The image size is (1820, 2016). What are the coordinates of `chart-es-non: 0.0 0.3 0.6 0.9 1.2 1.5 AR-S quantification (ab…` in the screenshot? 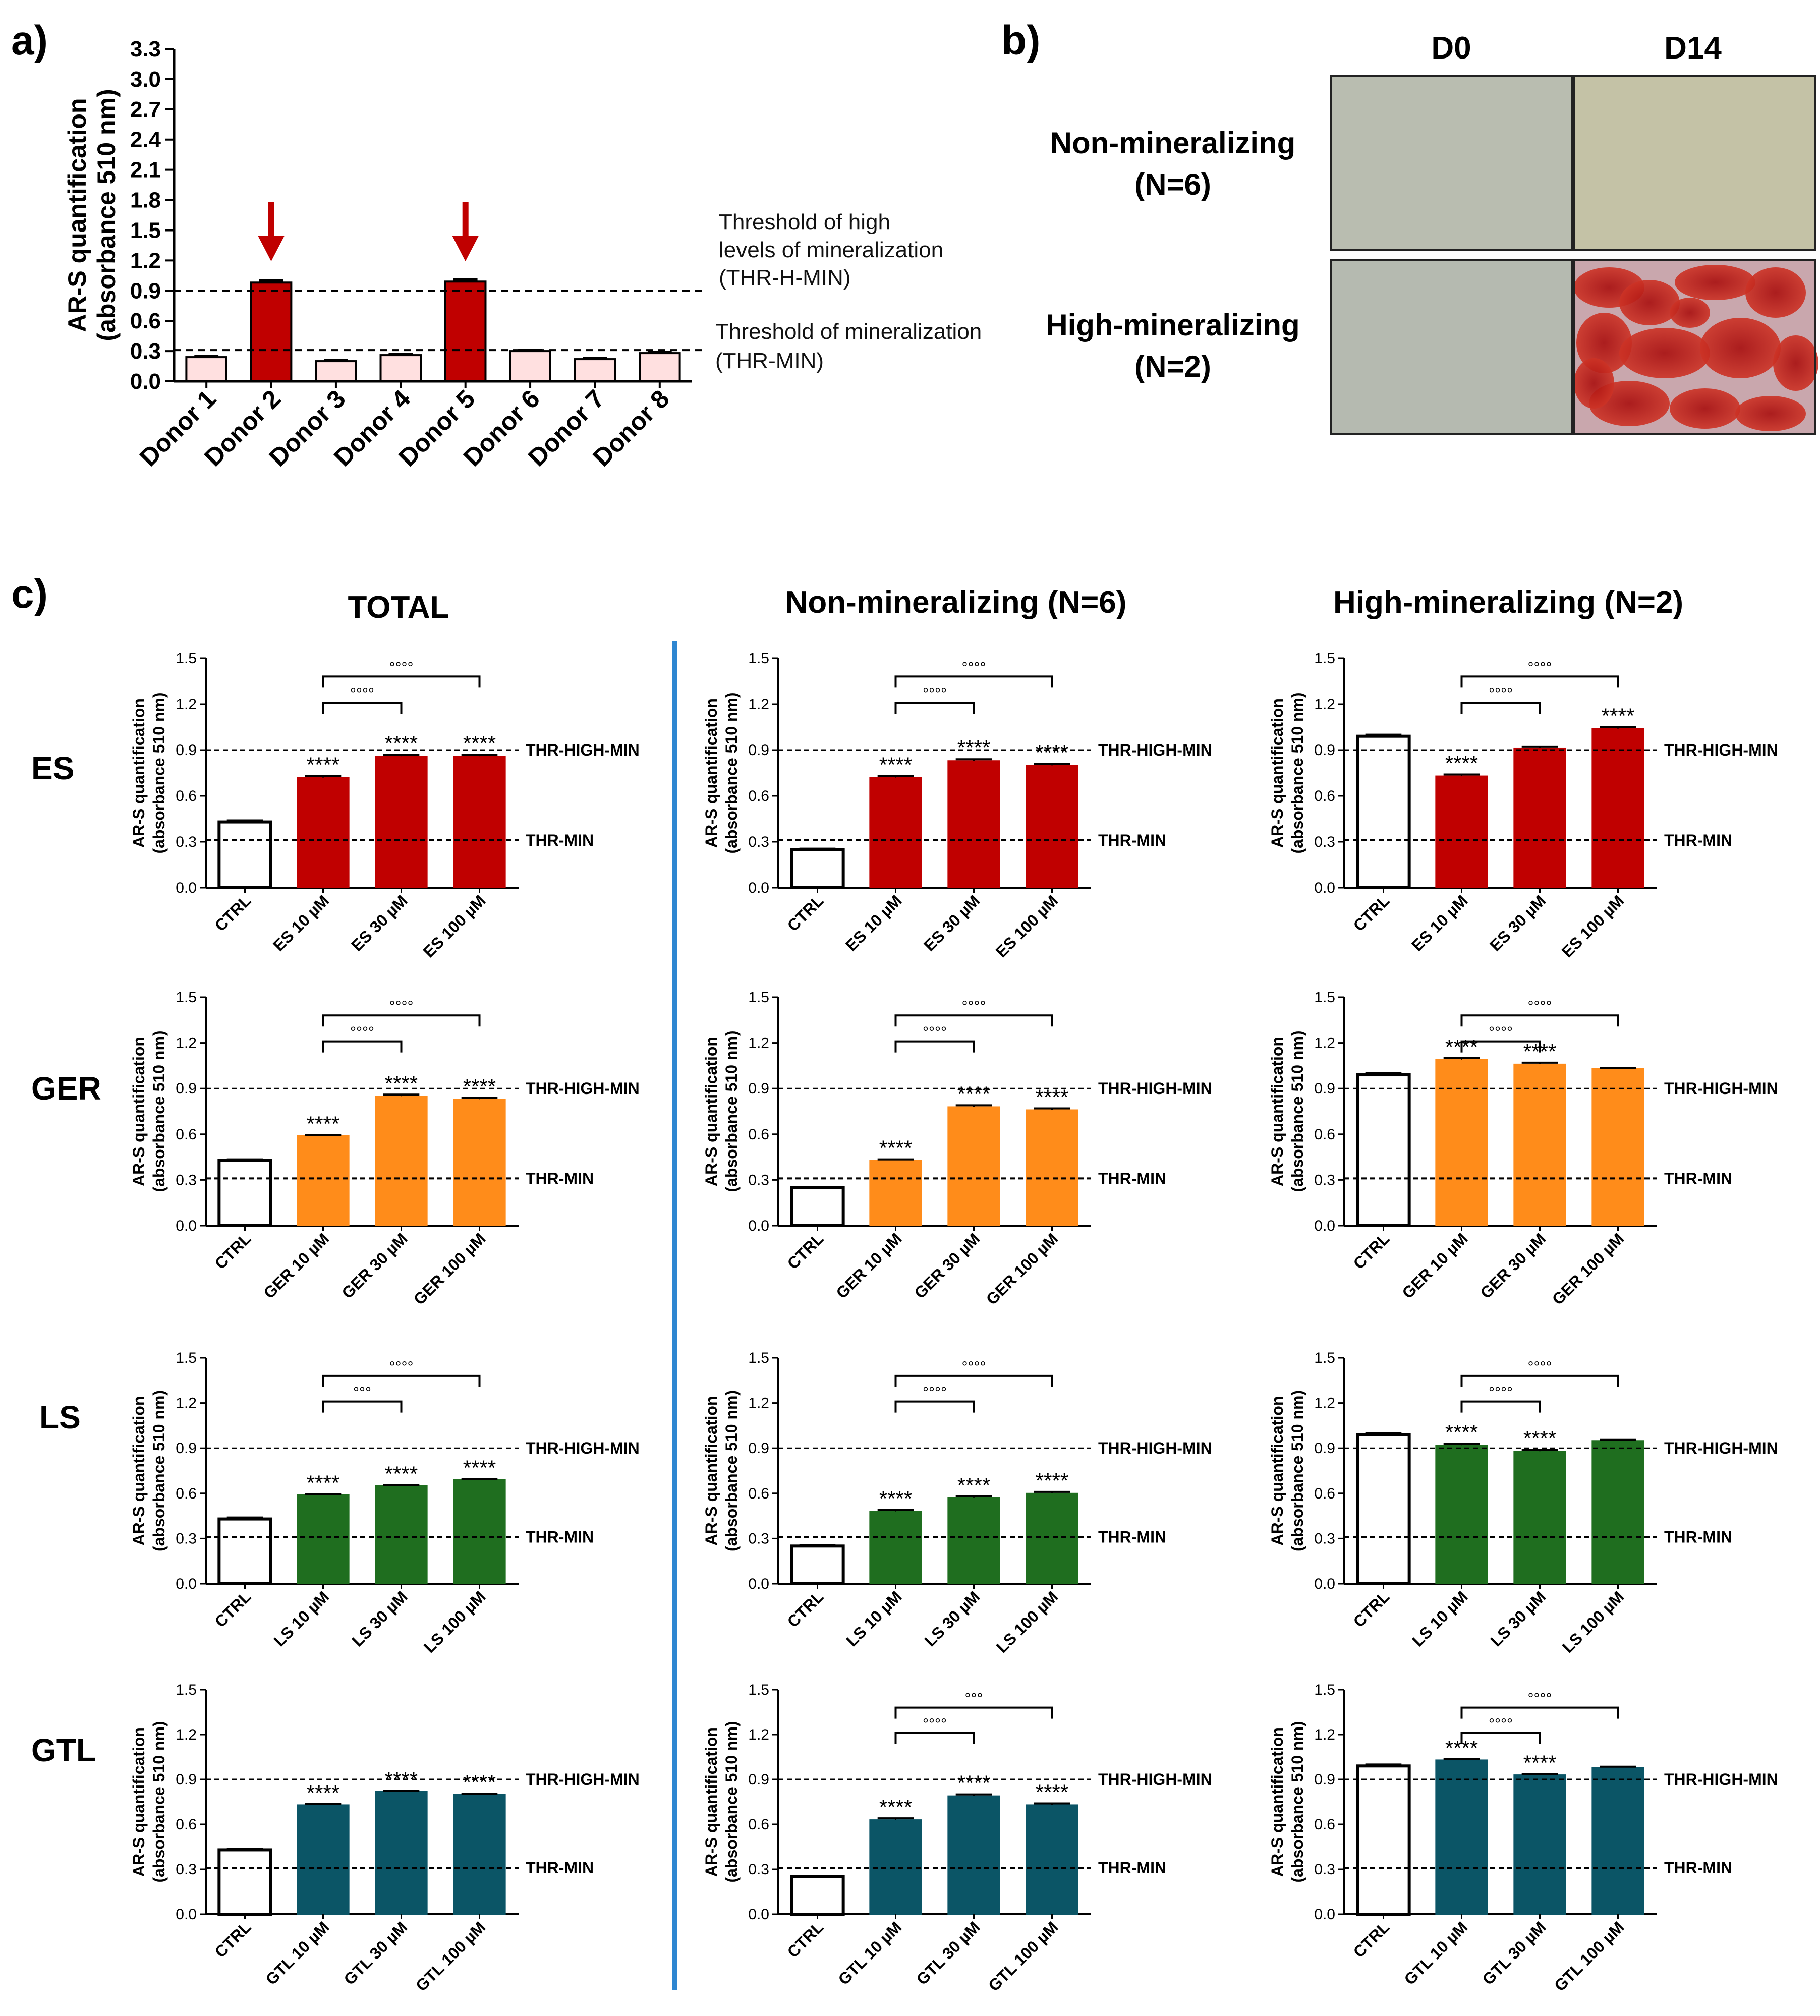 It's located at (957, 805).